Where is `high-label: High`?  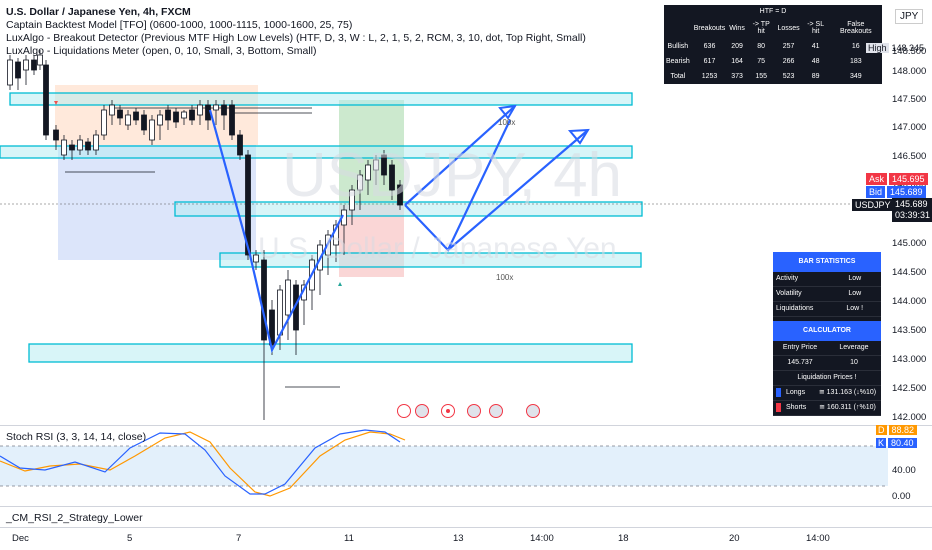 high-label: High is located at coordinates (877, 48).